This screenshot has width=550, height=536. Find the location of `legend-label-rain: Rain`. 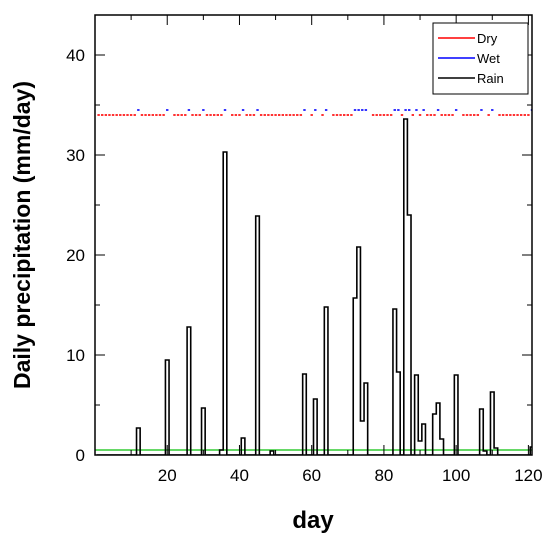

legend-label-rain: Rain is located at coordinates (490, 78).